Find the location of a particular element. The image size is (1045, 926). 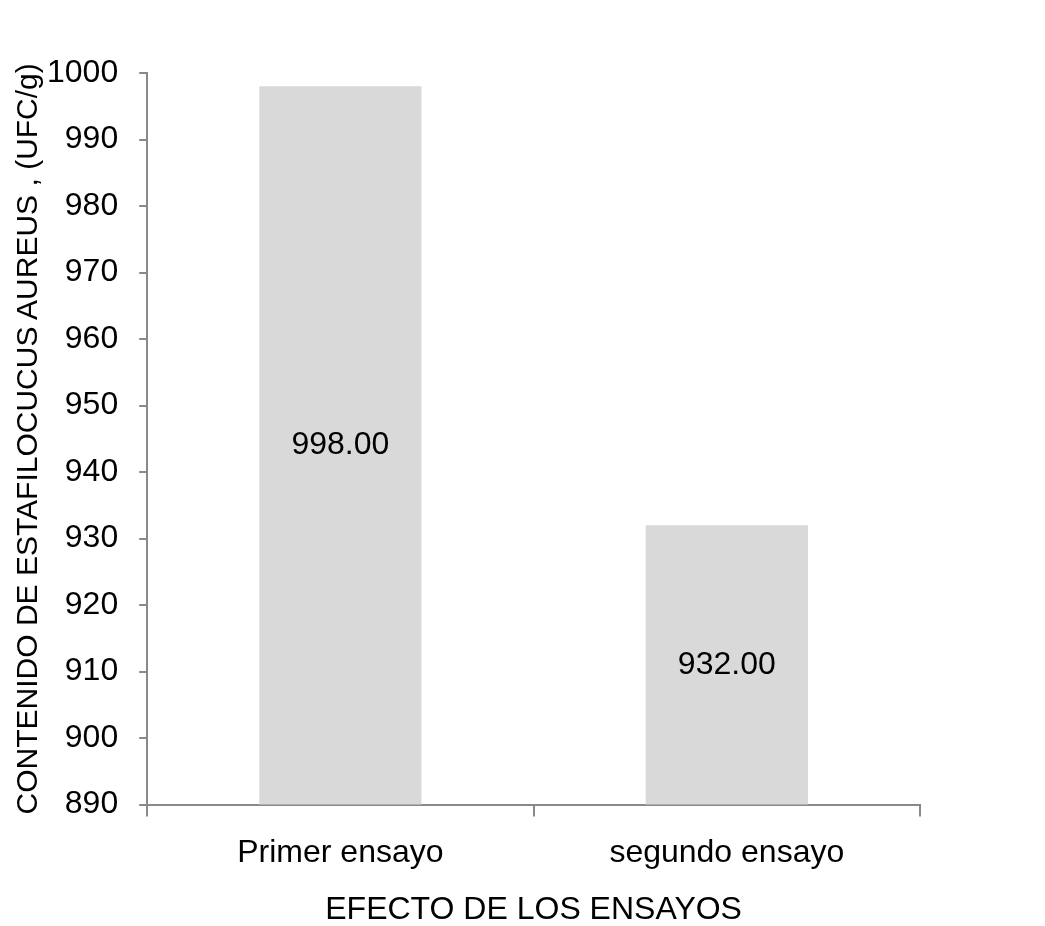

y-tick-label: 990 is located at coordinates (91, 137).